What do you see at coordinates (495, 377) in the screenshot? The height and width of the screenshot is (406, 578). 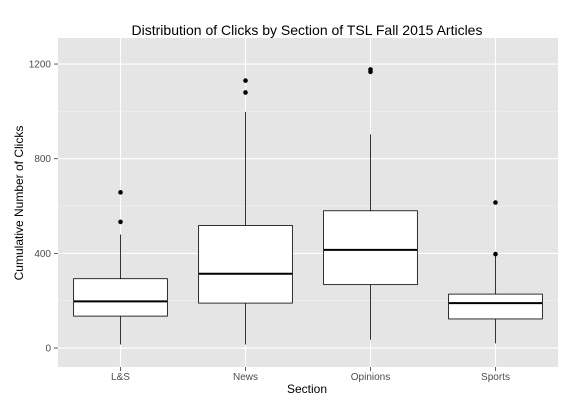 I see `x-tick-label: Sports` at bounding box center [495, 377].